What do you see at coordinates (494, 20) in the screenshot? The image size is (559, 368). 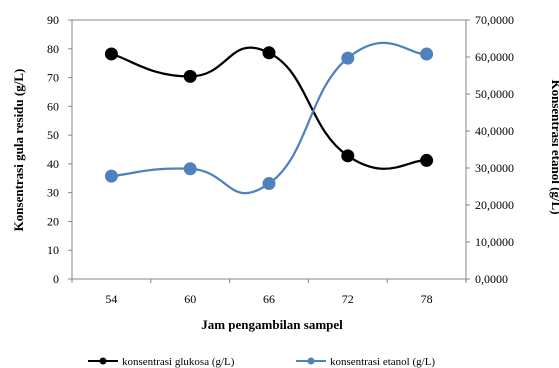 I see `y-right-tick-label: 70,0000` at bounding box center [494, 20].